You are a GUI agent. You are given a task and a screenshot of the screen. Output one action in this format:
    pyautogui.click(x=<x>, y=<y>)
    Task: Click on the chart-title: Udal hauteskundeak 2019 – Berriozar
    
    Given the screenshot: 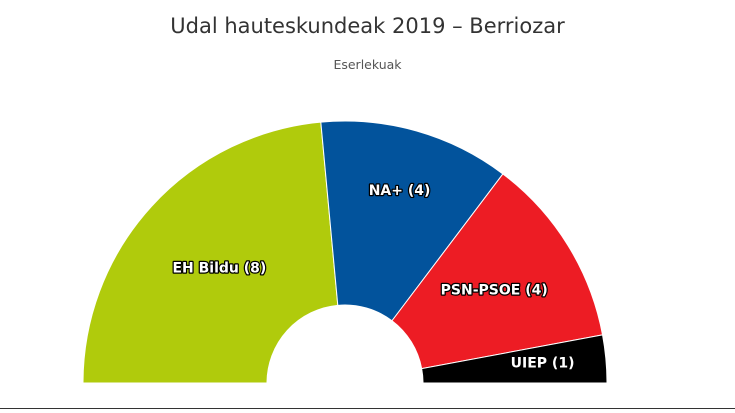 What is the action you would take?
    pyautogui.click(x=367, y=26)
    